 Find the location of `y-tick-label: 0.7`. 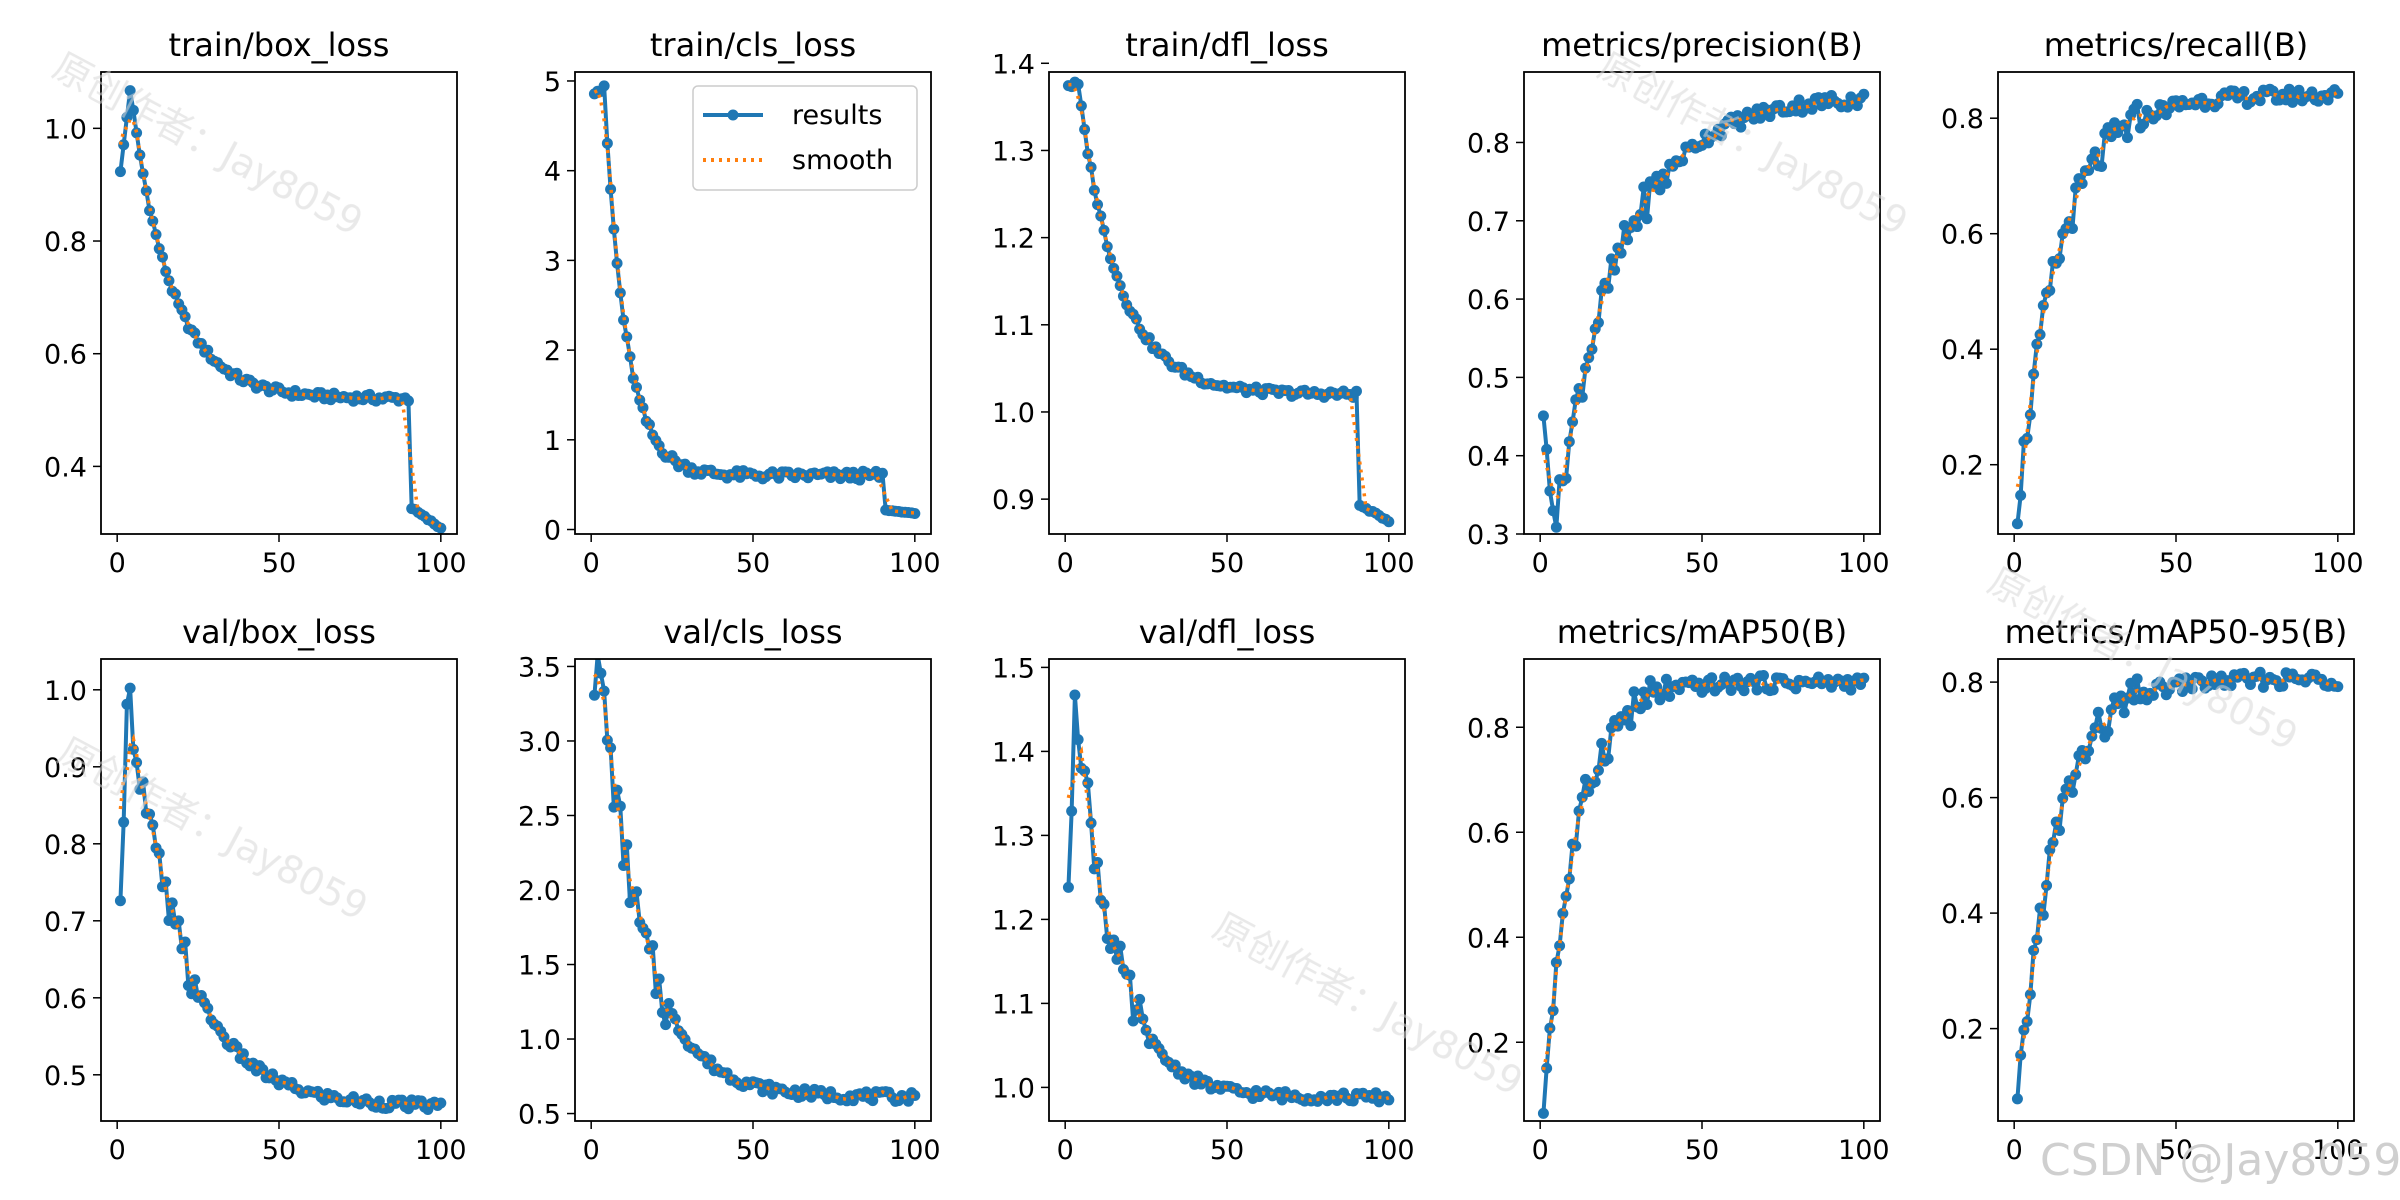

y-tick-label: 0.7 is located at coordinates (65, 922).